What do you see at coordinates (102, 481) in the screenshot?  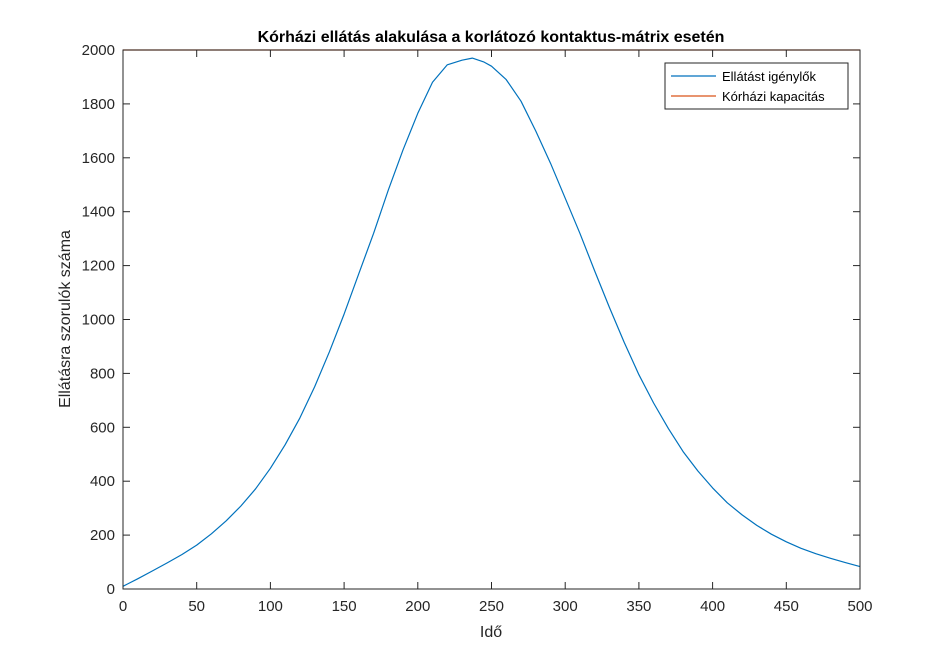 I see `y-tick-label: 400` at bounding box center [102, 481].